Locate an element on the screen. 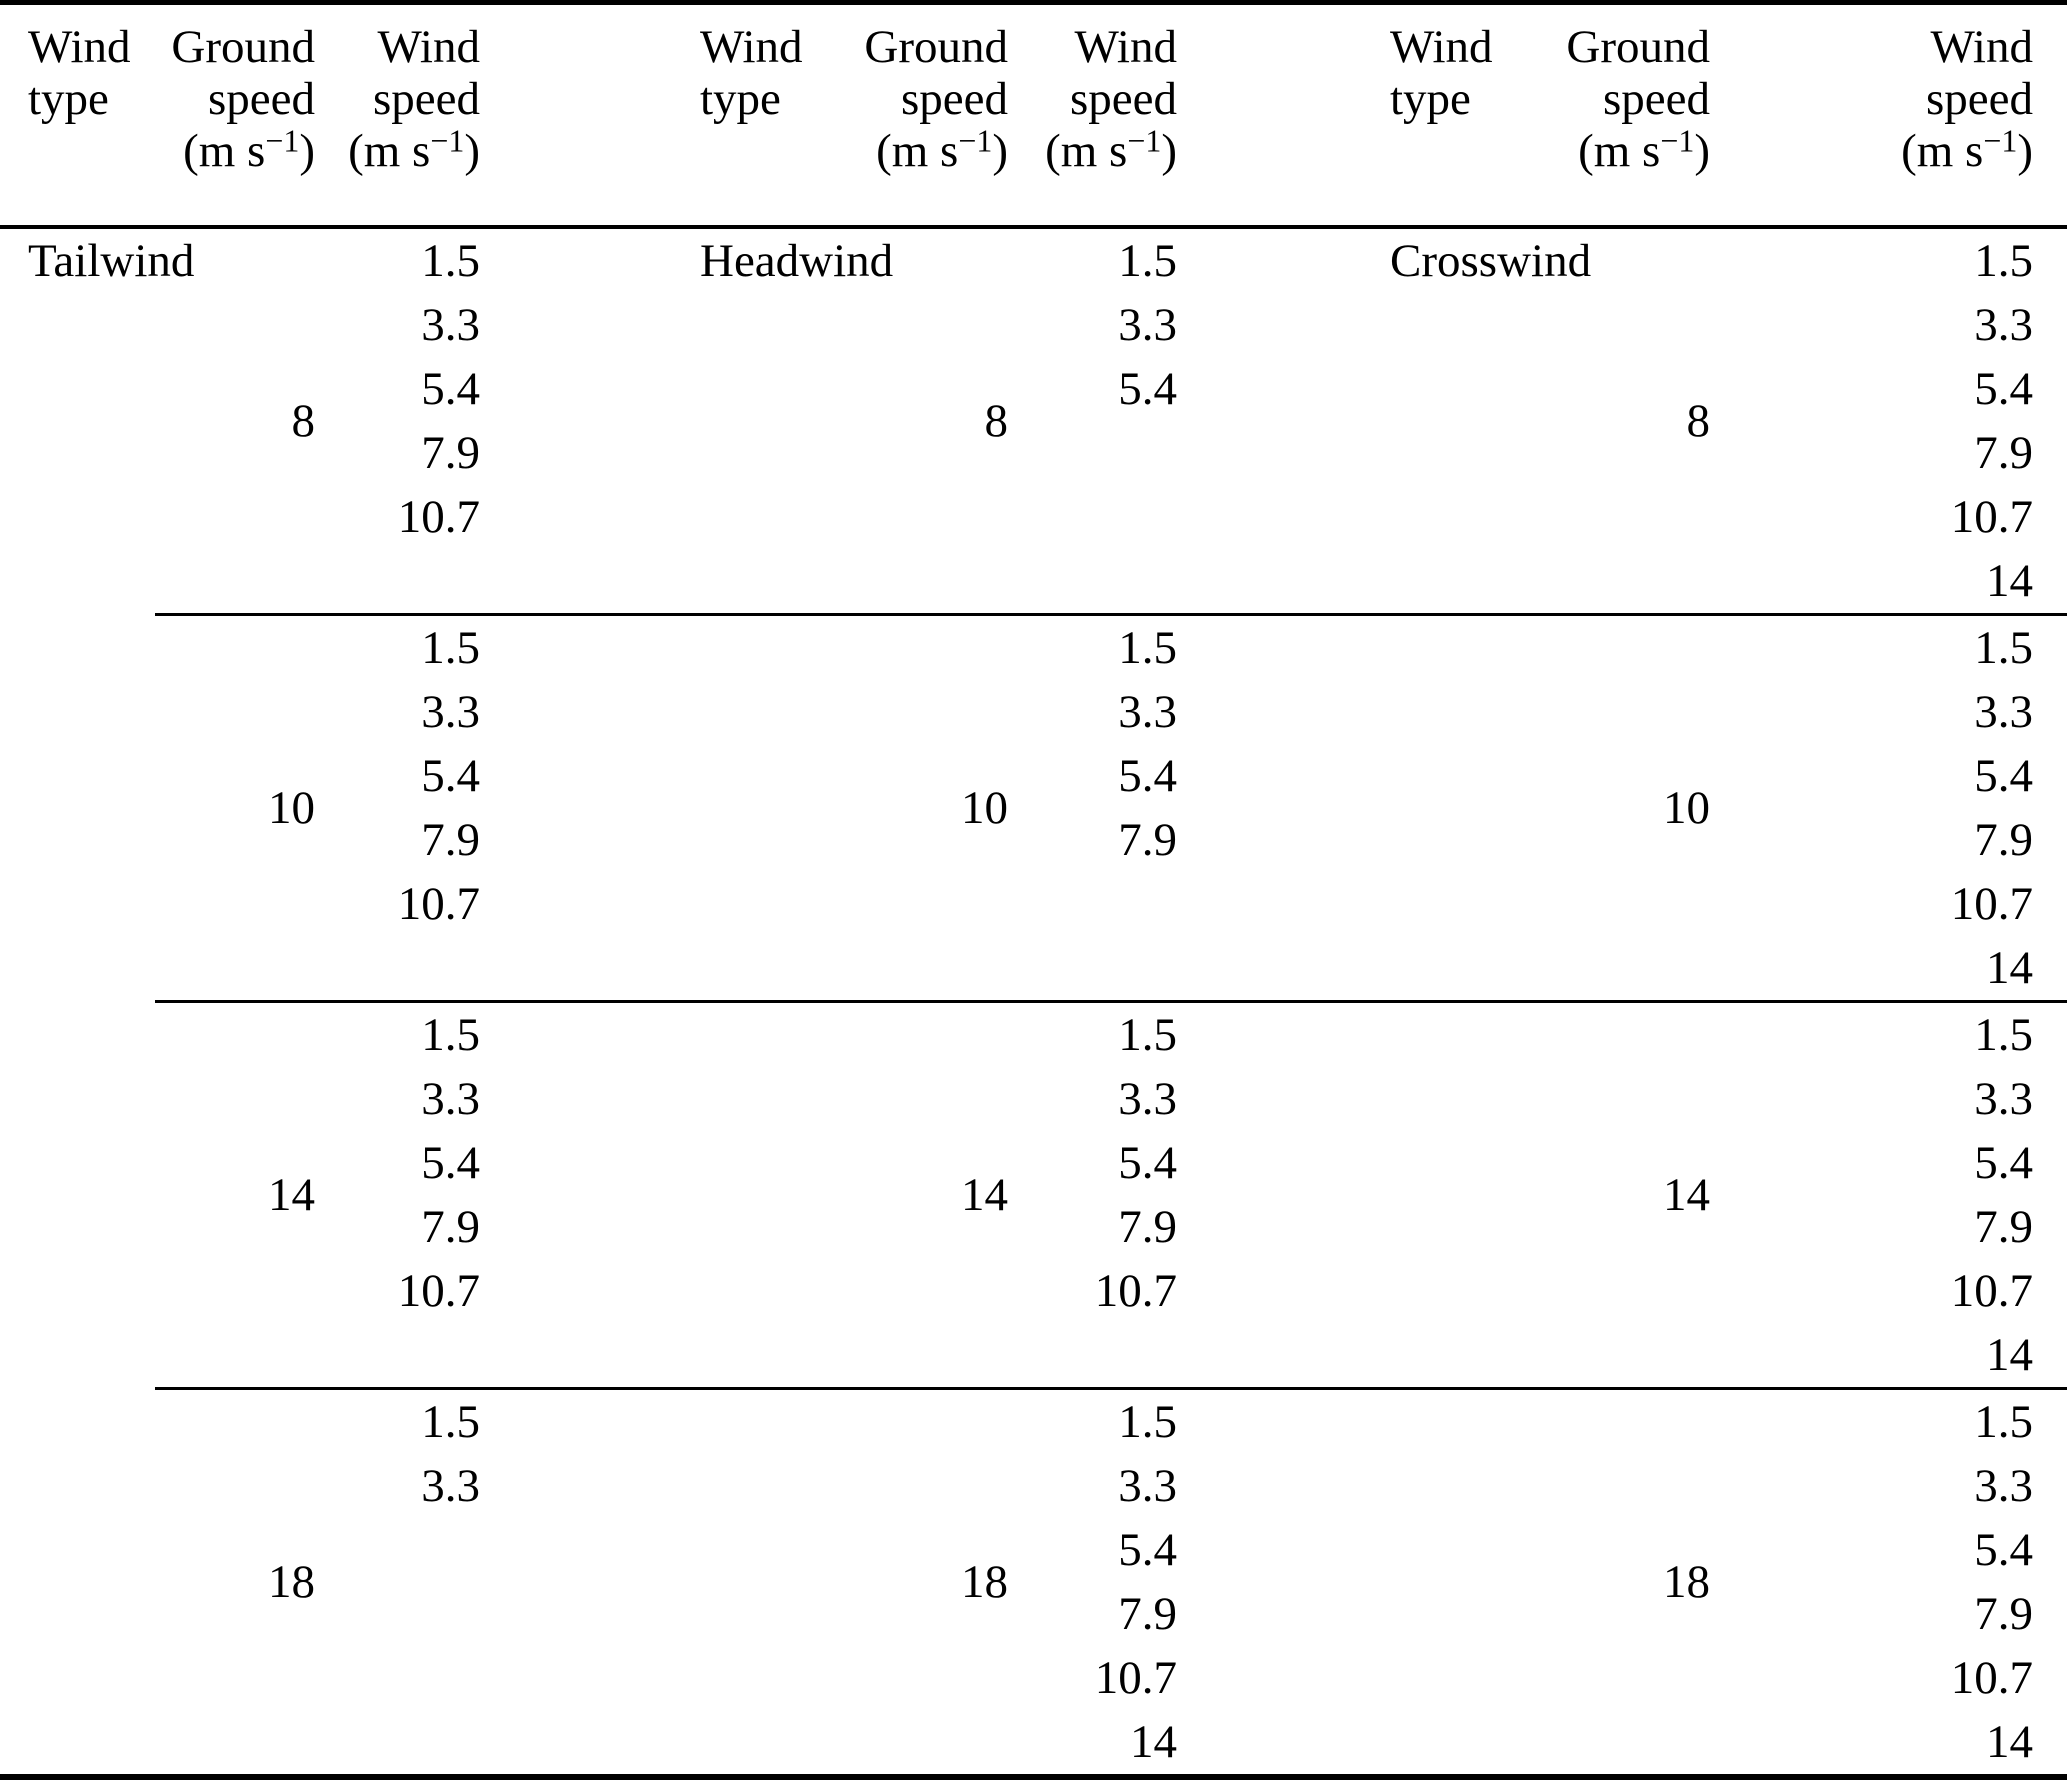  table-row: Tailwind 8 1.5 Headwind 8 1.5 Crosswind 8 1.5 is located at coordinates (1033, 337).